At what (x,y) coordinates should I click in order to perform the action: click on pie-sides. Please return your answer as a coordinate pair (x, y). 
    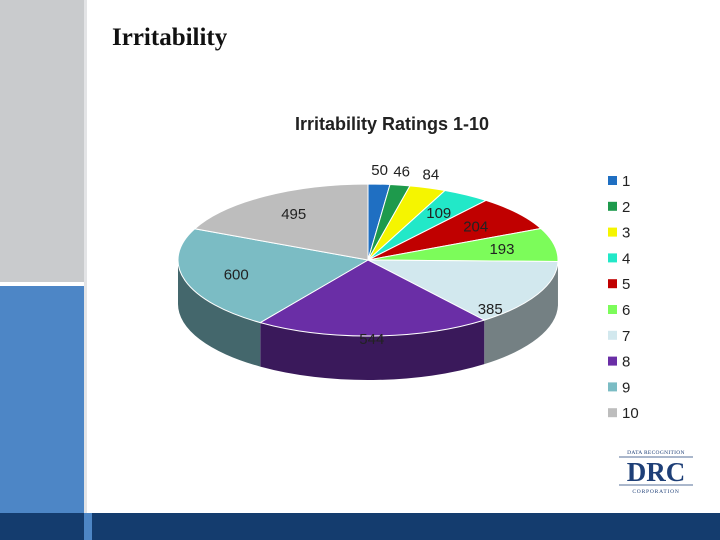
    Looking at the image, I should click on (368, 320).